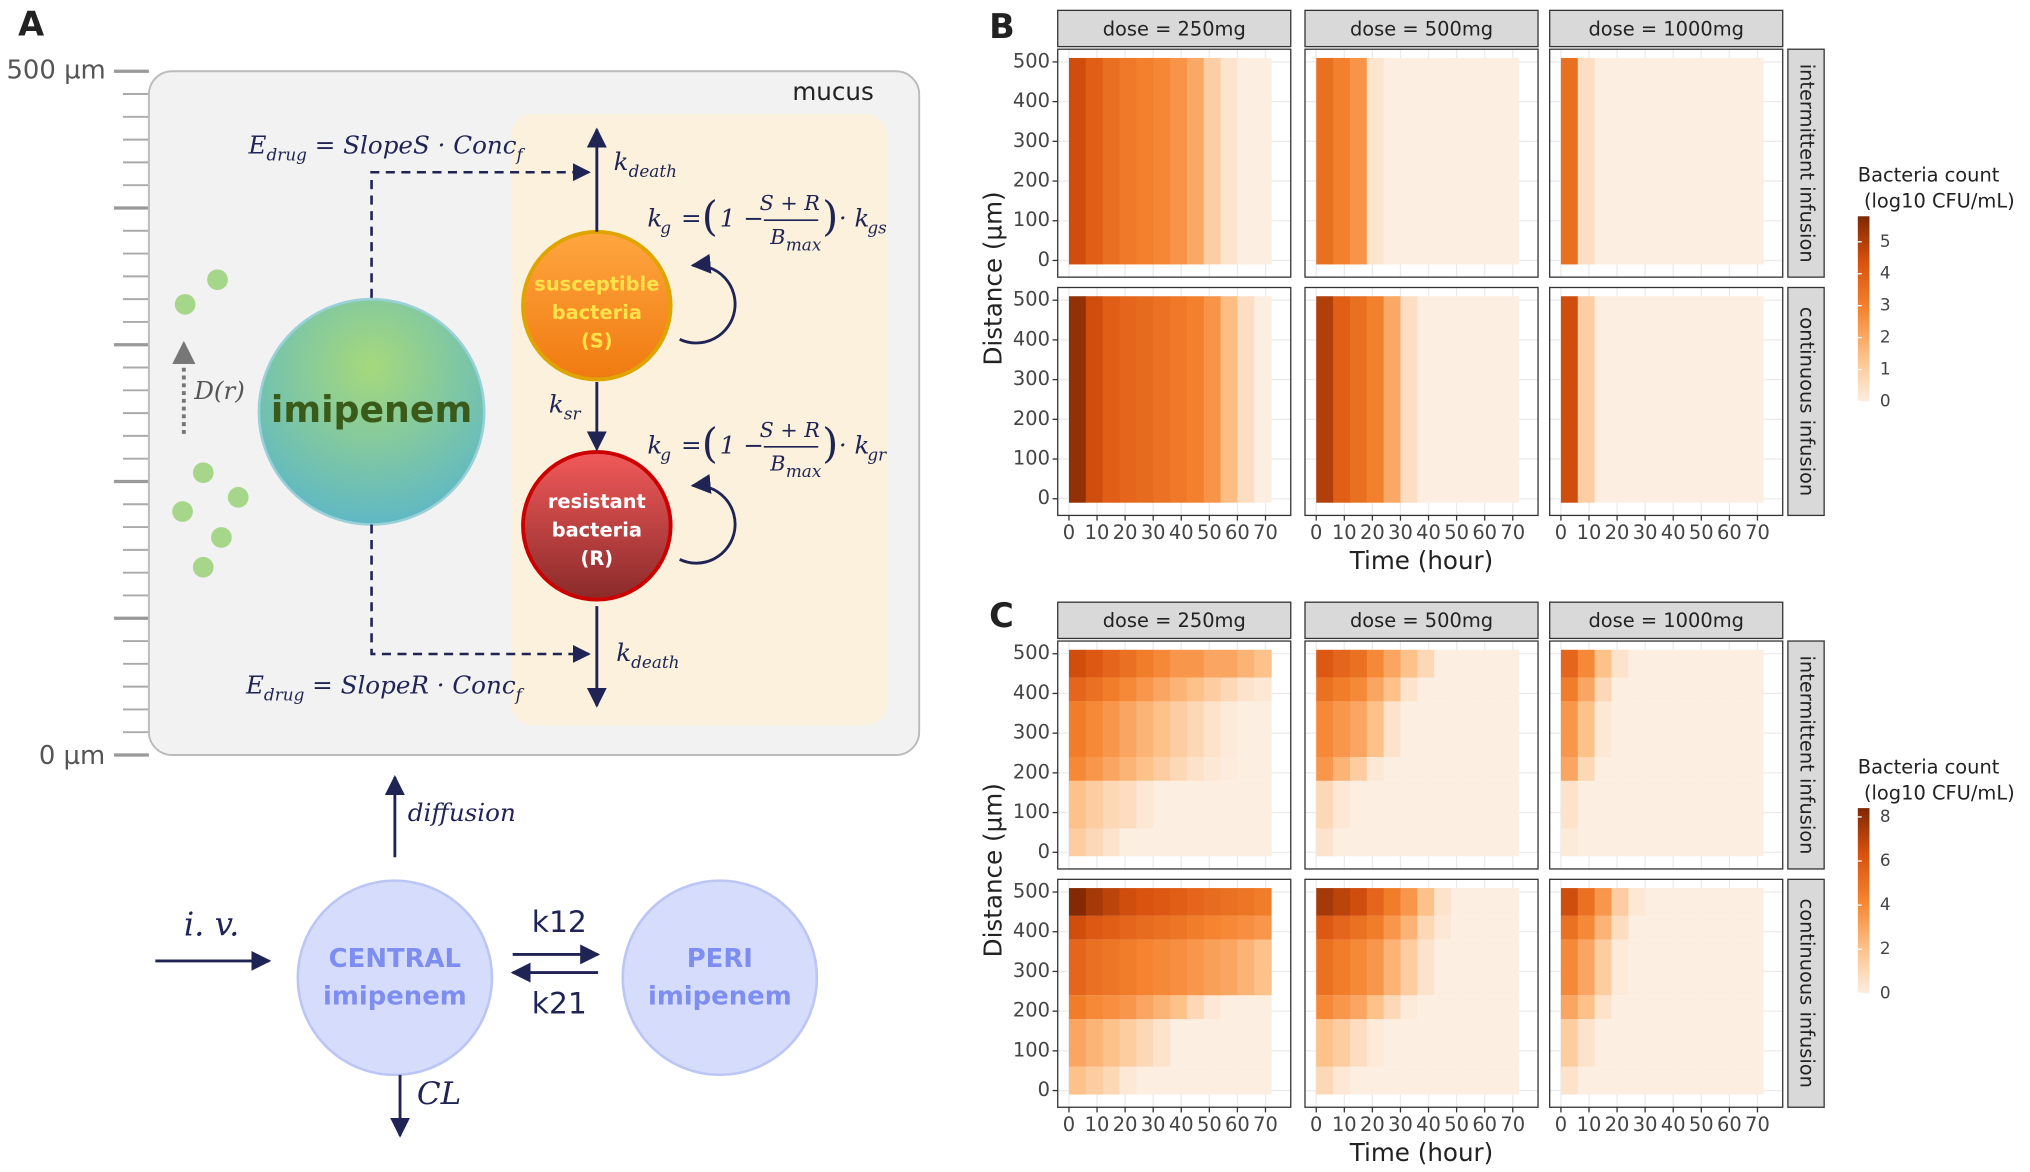 This screenshot has height=1172, width=2030. I want to click on x-tick-label: 60, so click(1237, 532).